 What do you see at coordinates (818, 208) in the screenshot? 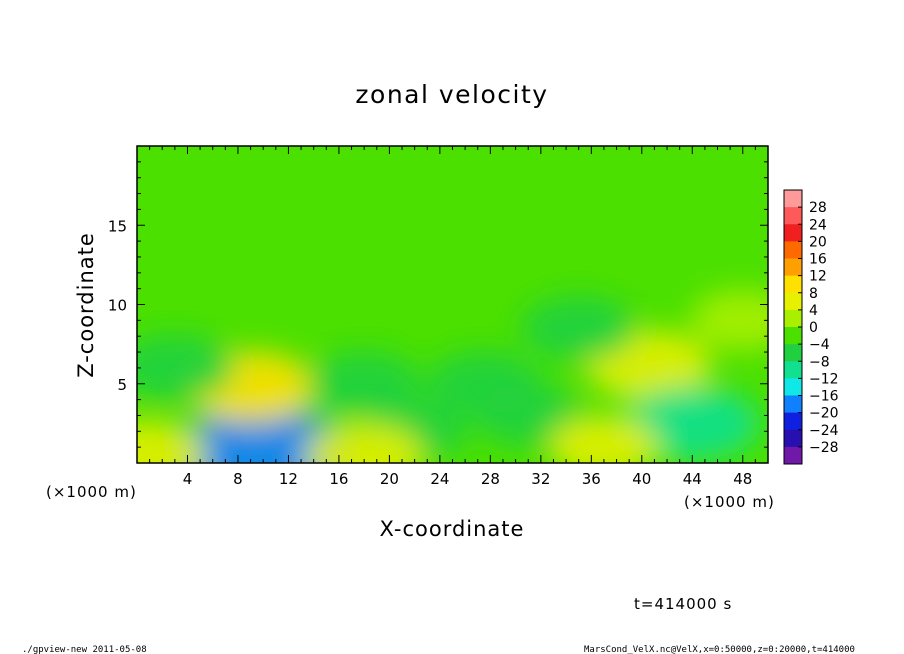
I see `colorbar-label: 28` at bounding box center [818, 208].